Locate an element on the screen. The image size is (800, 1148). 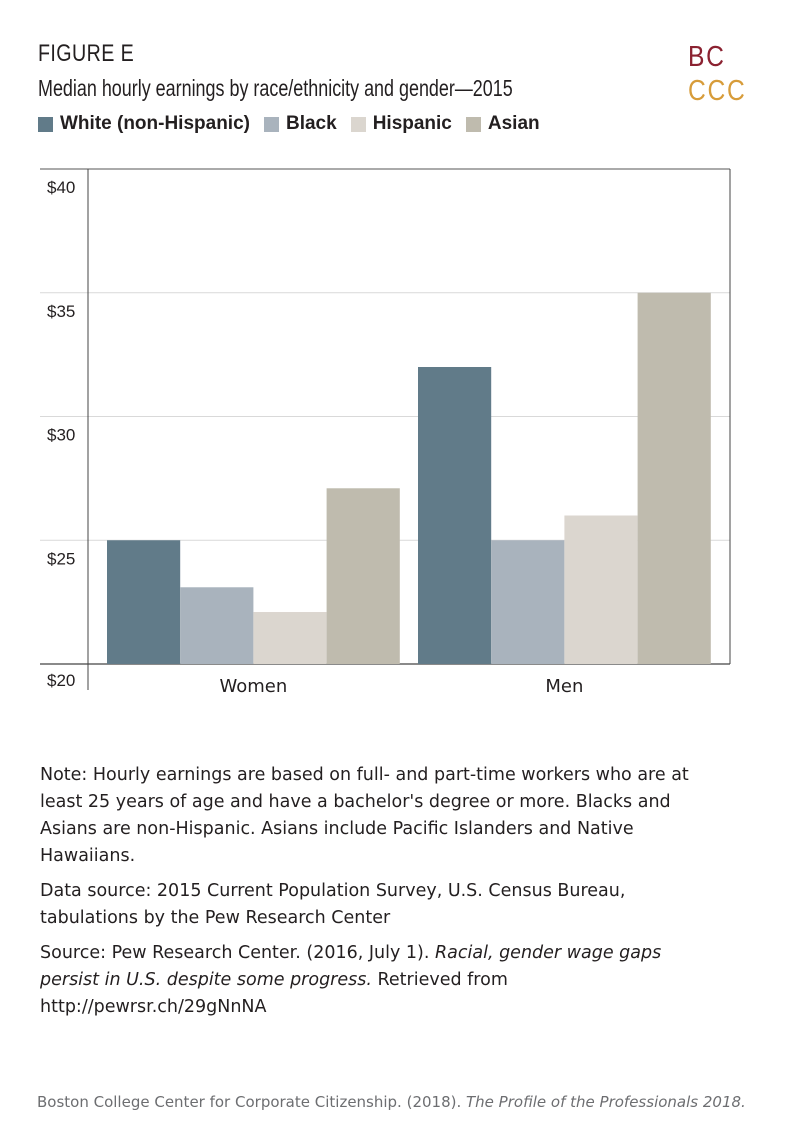
y-tick-label: $25 is located at coordinates (61, 558).